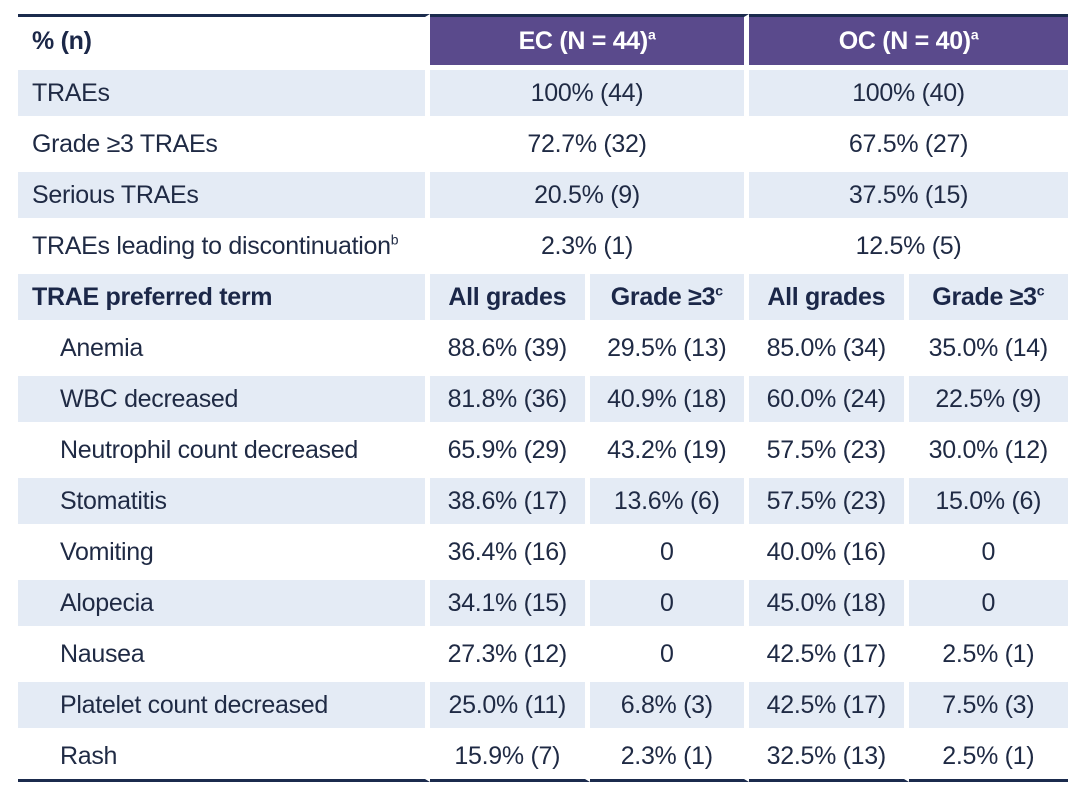 This screenshot has height=793, width=1080. I want to click on summary-ec-value: 72.7% (32), so click(590, 144).